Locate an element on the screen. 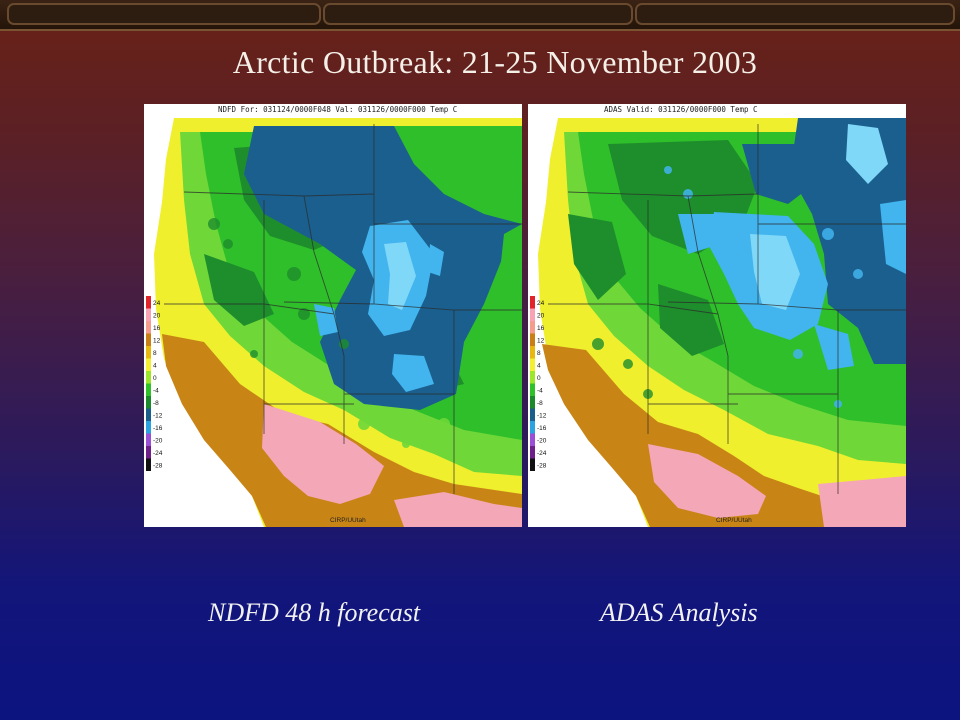 The image size is (960, 720). decorative-border is located at coordinates (480, 15).